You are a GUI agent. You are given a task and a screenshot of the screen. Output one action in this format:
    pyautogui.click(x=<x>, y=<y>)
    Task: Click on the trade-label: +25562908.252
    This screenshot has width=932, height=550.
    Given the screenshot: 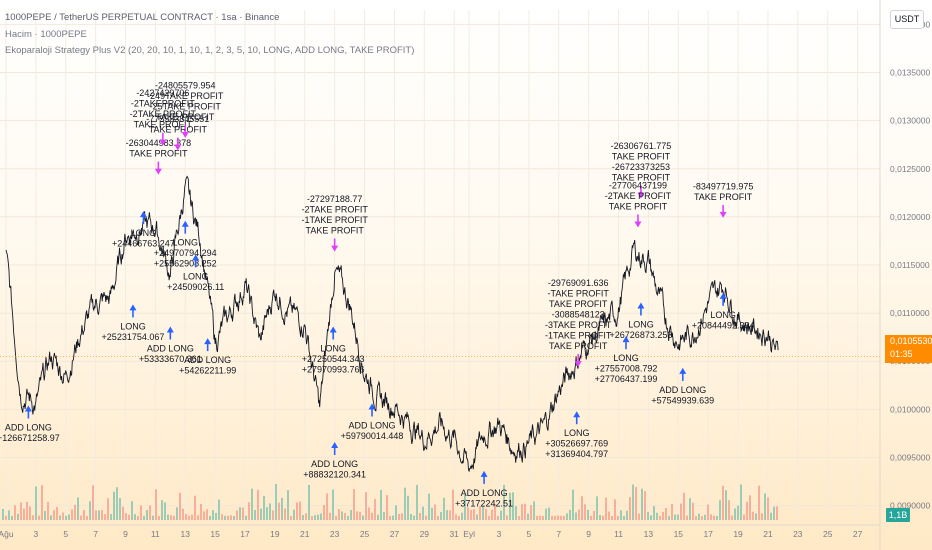 What is the action you would take?
    pyautogui.click(x=185, y=264)
    